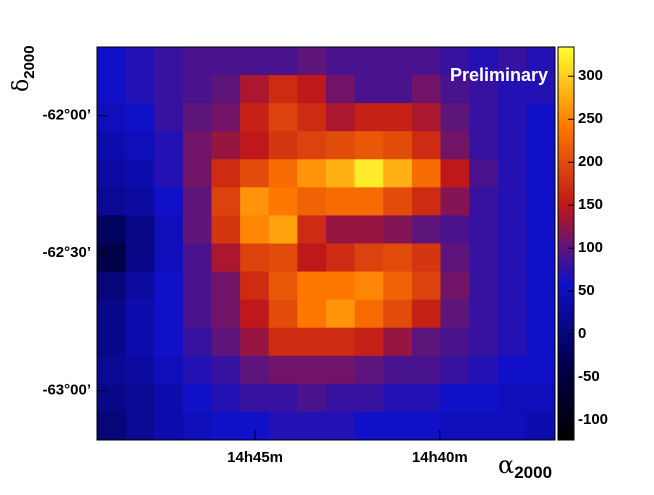 The height and width of the screenshot is (495, 654). I want to click on y-label-symbol: δ, so click(21, 85).